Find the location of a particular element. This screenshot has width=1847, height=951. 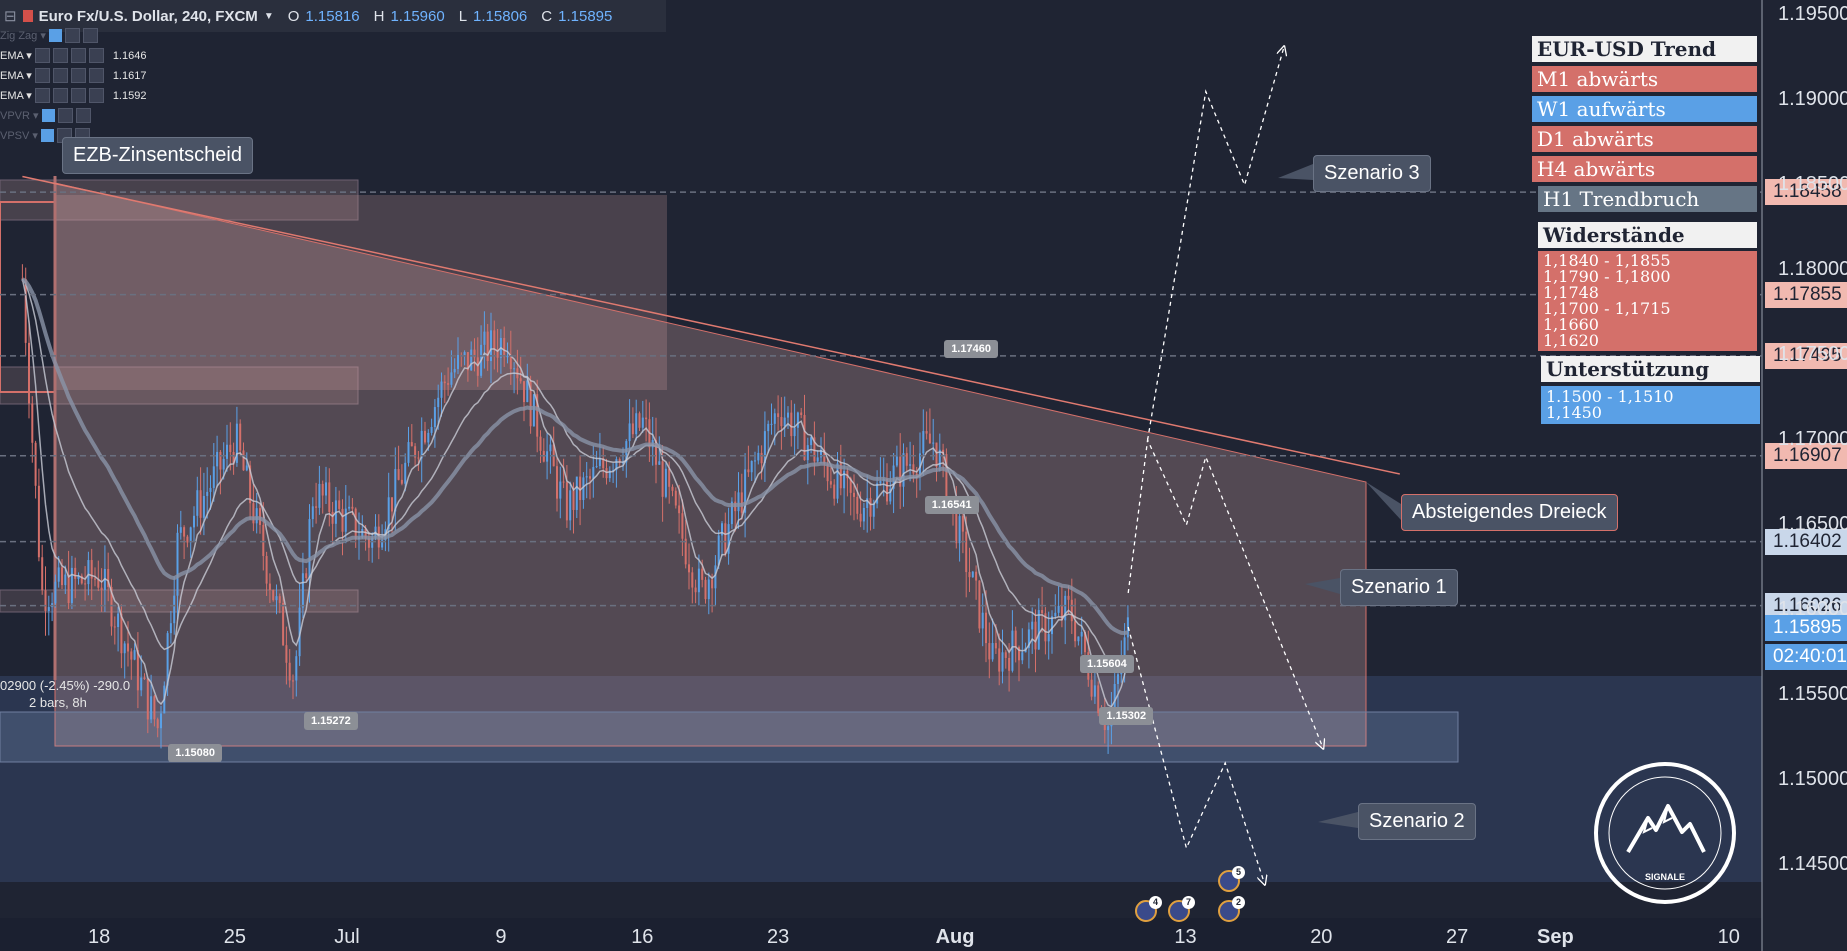

indicator-row: EMA ▾ 1.1617 is located at coordinates (73, 75).